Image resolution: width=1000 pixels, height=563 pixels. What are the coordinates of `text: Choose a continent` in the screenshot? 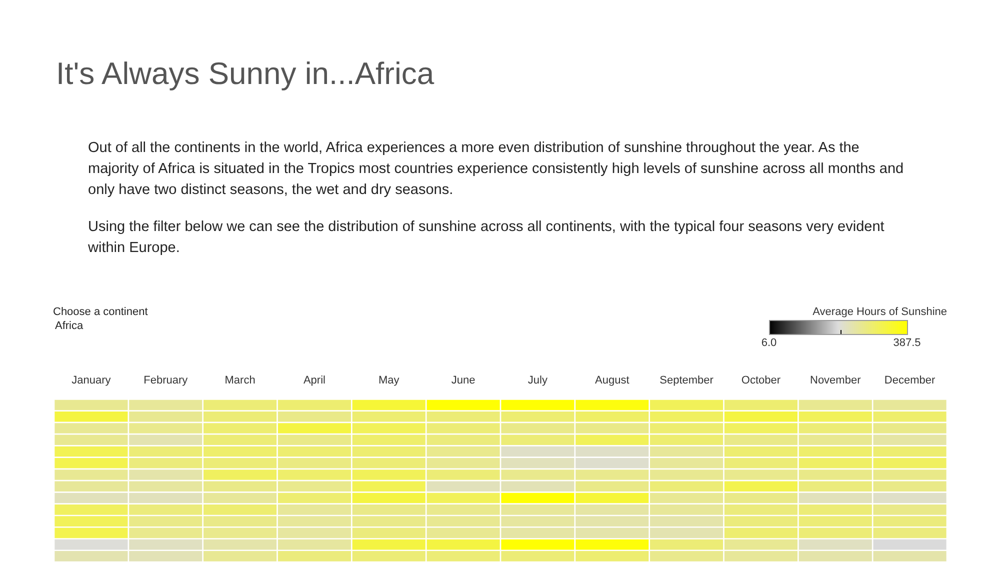 It's located at (100, 312).